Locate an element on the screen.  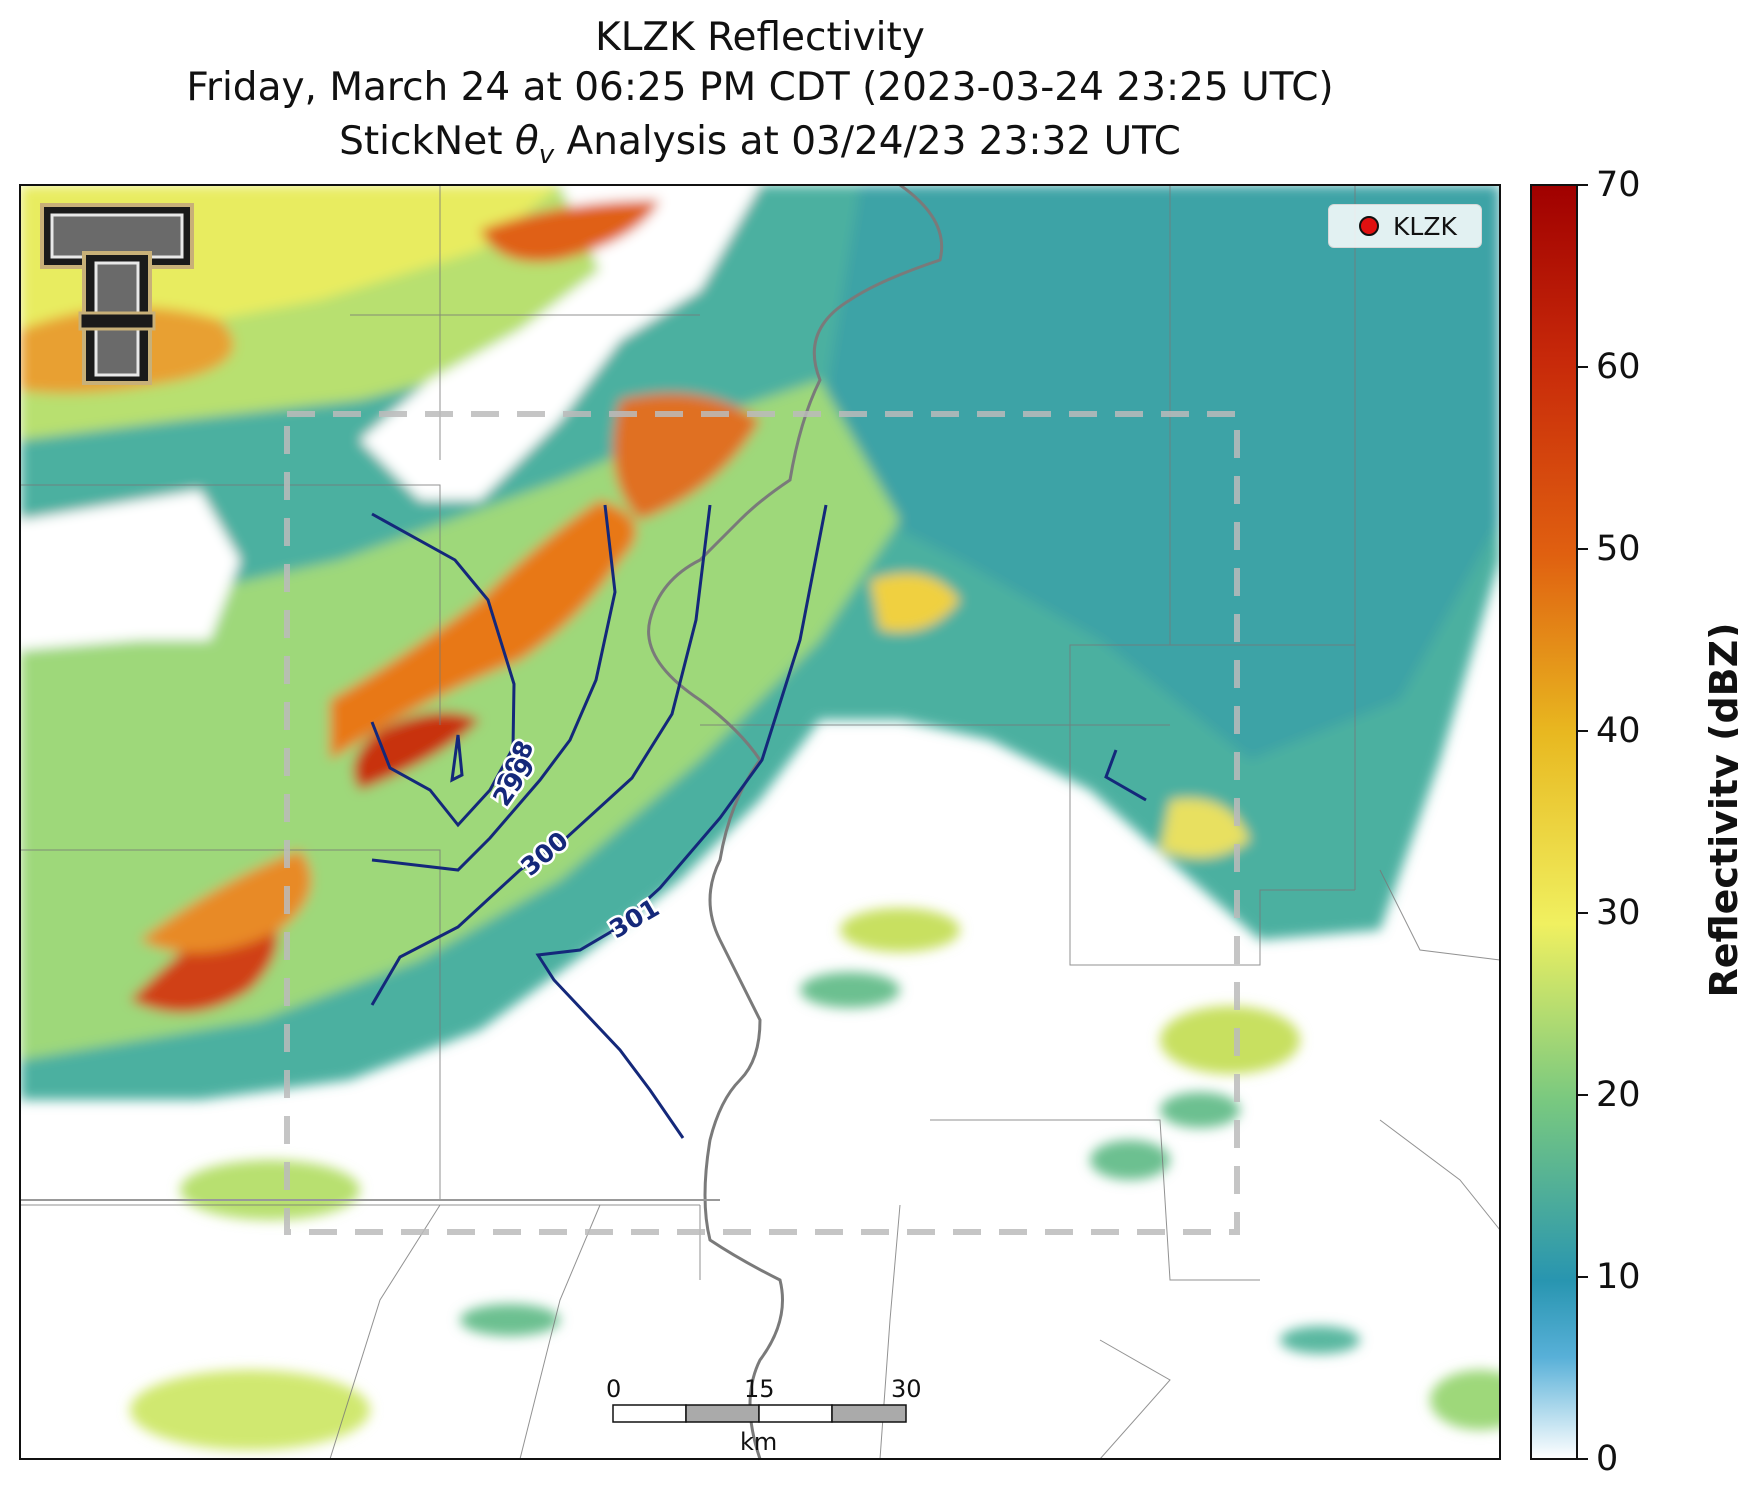
colorbar-ticks is located at coordinates (1582, 822).